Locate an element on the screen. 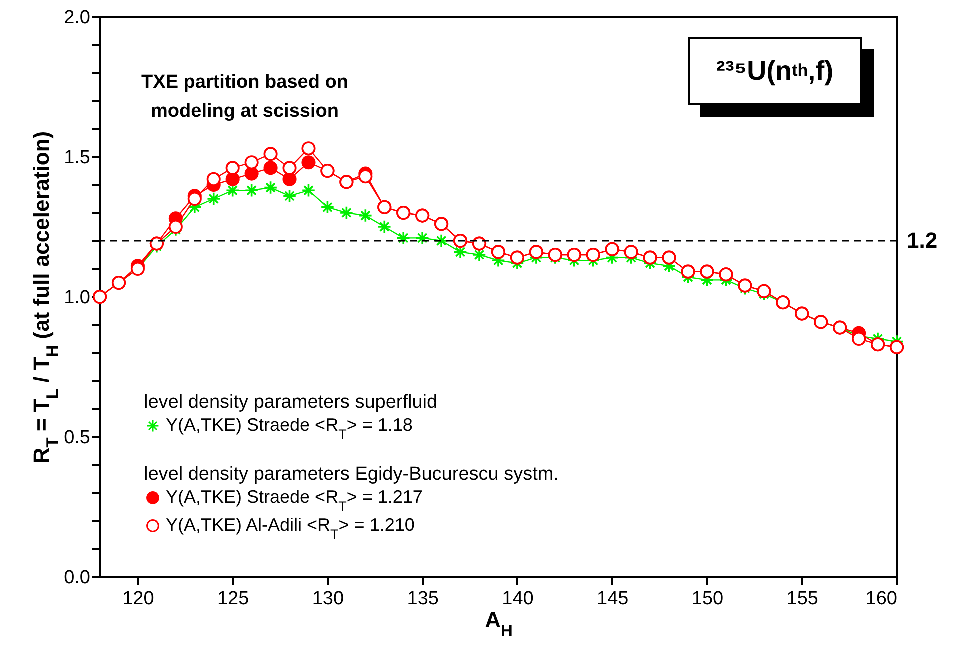 The image size is (963, 653). y-tick-label: 1.0 is located at coordinates (77, 298).